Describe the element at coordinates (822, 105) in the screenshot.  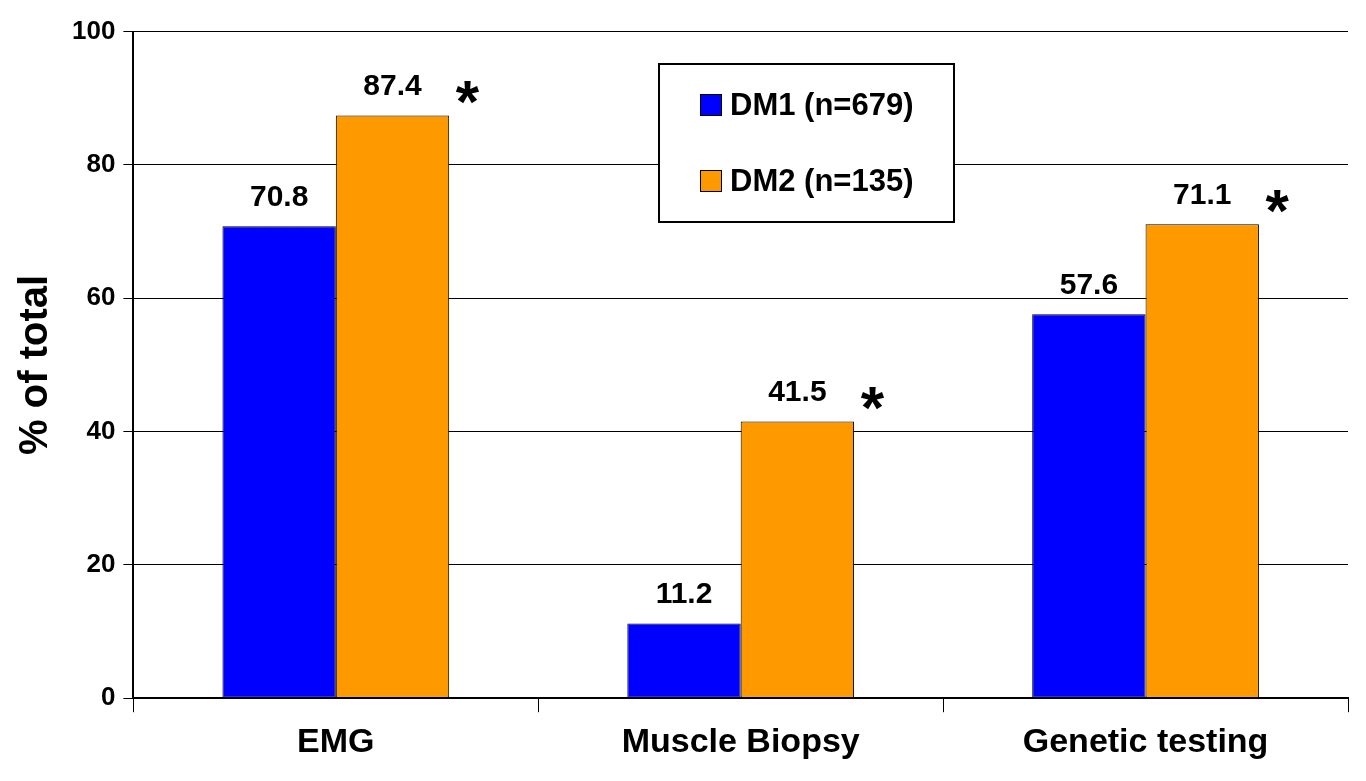
I see `legend-label: DM1 (n=679)` at that location.